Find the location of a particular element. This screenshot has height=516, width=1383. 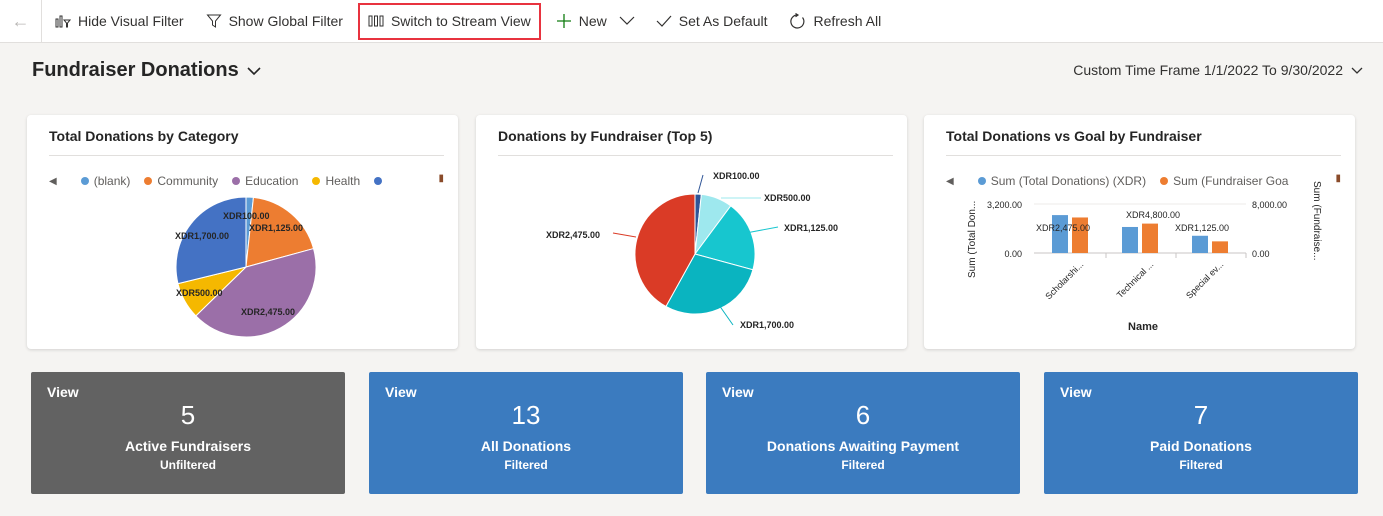

show-global-filter-button: Show Global Filter is located at coordinates (274, 21).